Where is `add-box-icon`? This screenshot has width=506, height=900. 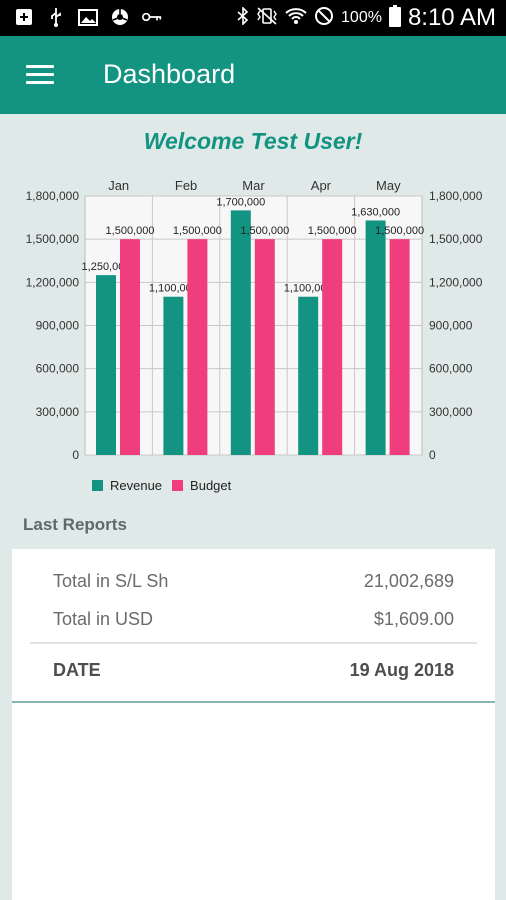 add-box-icon is located at coordinates (24, 17).